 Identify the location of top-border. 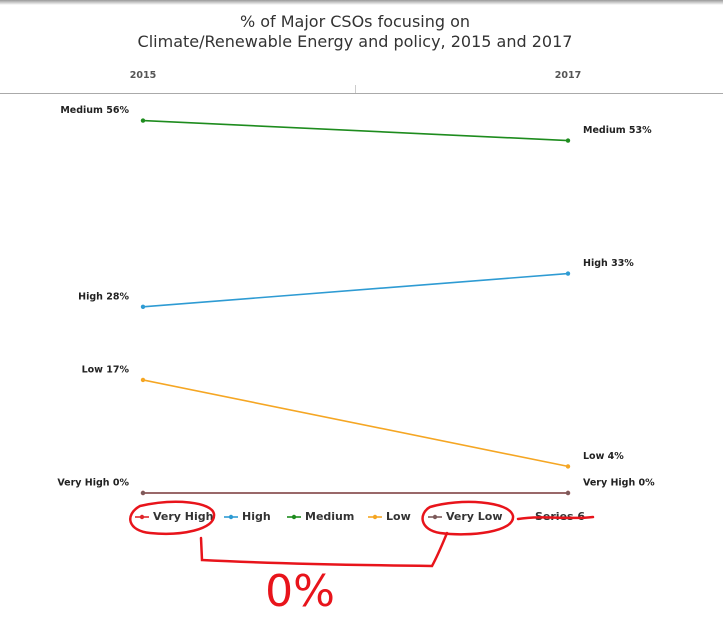
(361, 2).